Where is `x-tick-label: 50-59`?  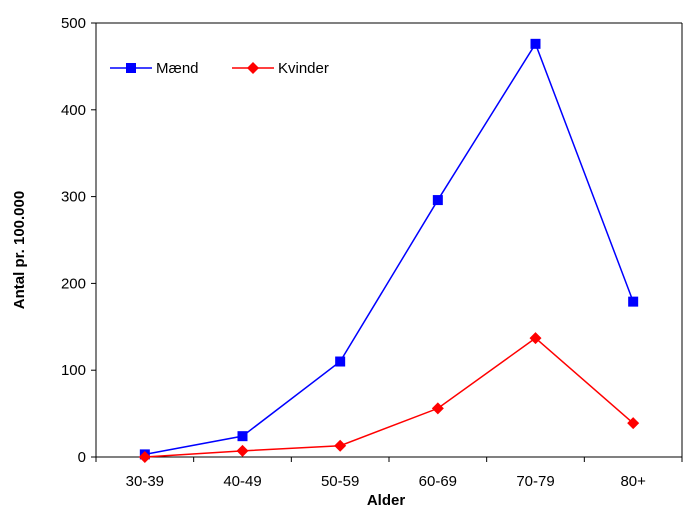
x-tick-label: 50-59 is located at coordinates (340, 481).